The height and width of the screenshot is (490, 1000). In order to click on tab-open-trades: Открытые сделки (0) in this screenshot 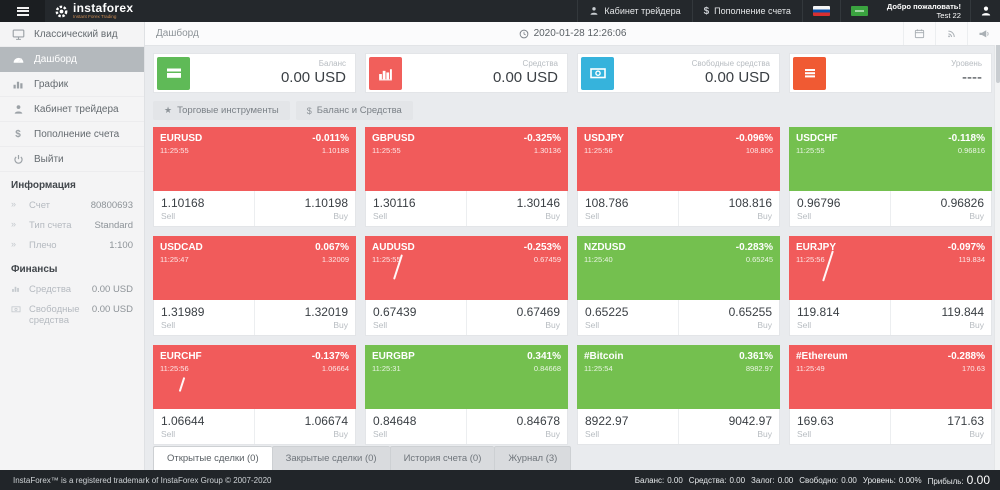, I will do `click(212, 458)`.